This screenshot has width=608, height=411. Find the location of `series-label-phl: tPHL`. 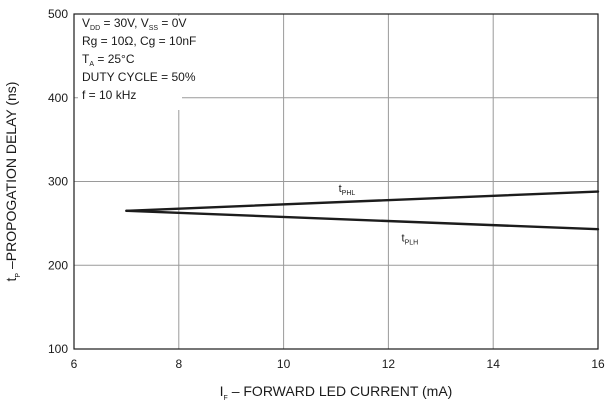

series-label-phl: tPHL is located at coordinates (347, 190).